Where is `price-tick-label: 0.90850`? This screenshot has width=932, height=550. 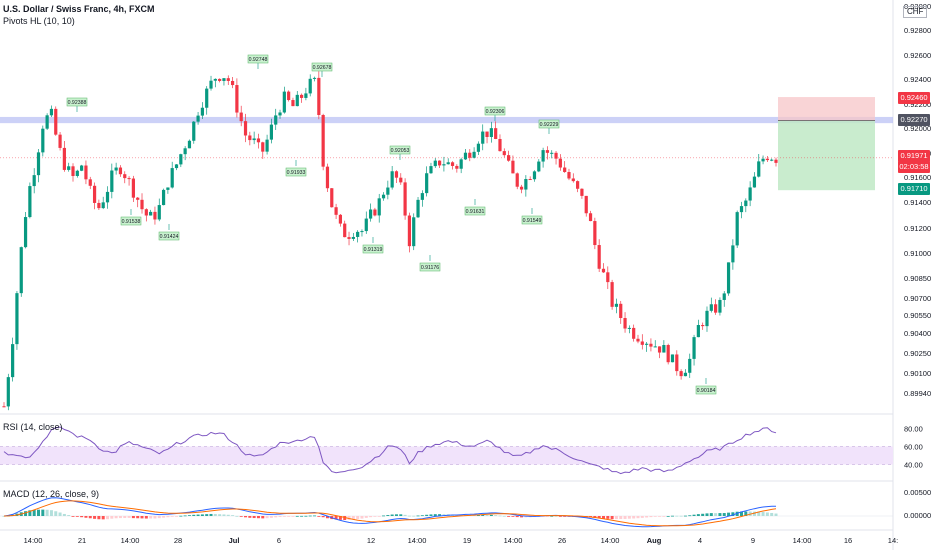 price-tick-label: 0.90850 is located at coordinates (917, 278).